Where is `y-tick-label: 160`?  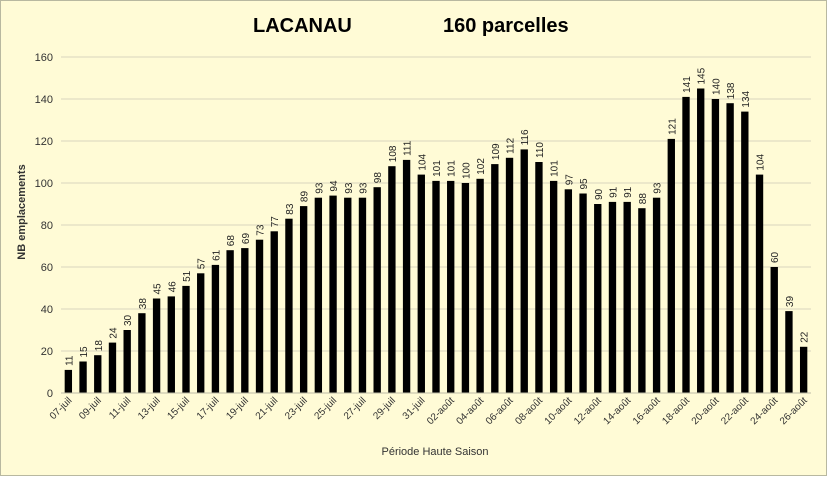 y-tick-label: 160 is located at coordinates (44, 58).